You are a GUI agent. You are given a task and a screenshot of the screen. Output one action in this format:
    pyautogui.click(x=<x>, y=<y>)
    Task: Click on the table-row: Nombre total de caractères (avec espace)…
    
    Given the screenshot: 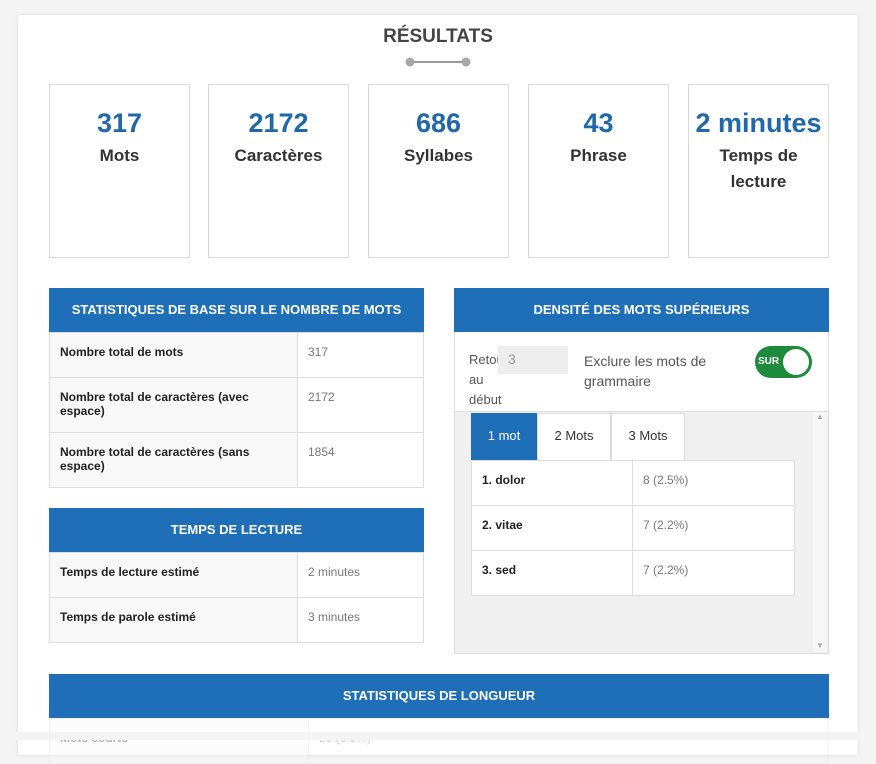 What is the action you would take?
    pyautogui.click(x=236, y=405)
    